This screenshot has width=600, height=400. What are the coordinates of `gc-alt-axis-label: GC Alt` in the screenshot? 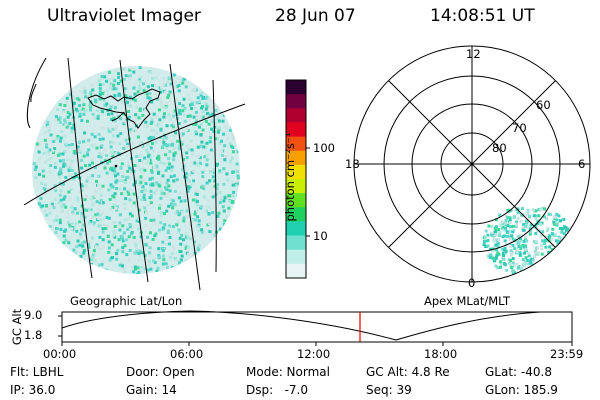 It's located at (17, 327).